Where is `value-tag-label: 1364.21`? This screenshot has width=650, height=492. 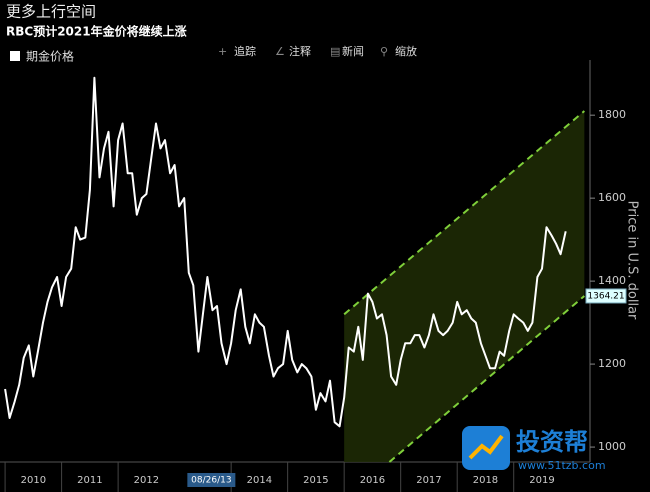 value-tag-label: 1364.21 is located at coordinates (605, 296).